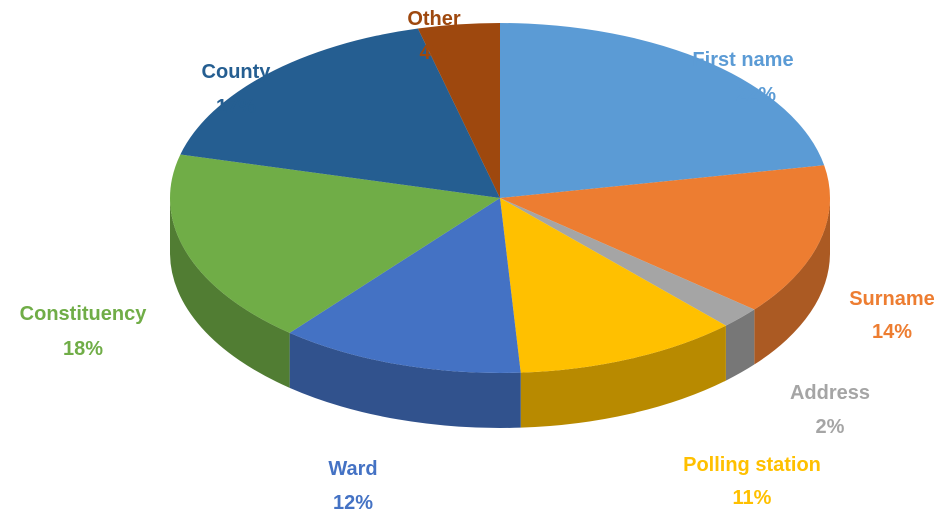 Image resolution: width=947 pixels, height=519 pixels. Describe the element at coordinates (742, 60) in the screenshot. I see `data-label-name-first-name: First name` at that location.